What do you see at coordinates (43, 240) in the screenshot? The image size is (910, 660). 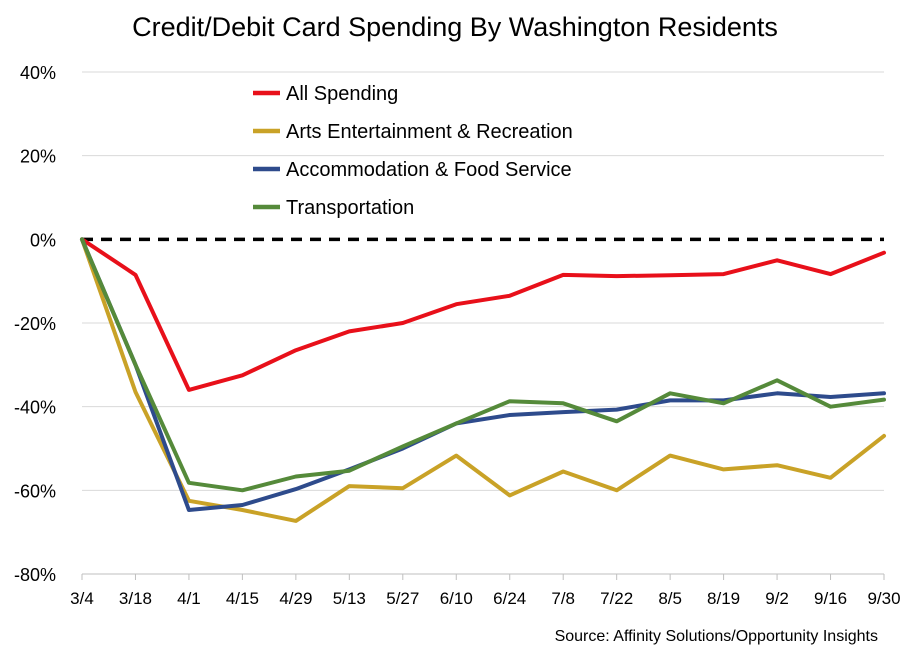 I see `y-tick-label: 0%` at bounding box center [43, 240].